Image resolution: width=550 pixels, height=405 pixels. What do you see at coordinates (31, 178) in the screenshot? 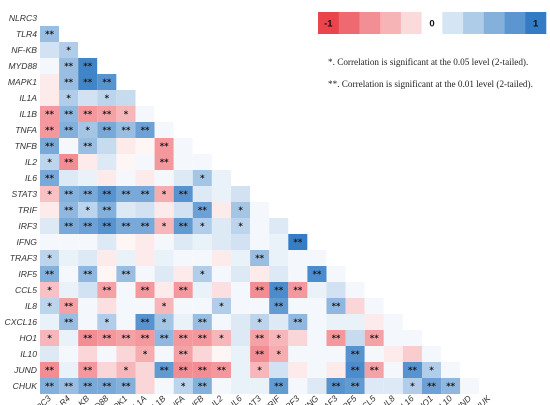
I see `row-label-IL6: IL6` at bounding box center [31, 178].